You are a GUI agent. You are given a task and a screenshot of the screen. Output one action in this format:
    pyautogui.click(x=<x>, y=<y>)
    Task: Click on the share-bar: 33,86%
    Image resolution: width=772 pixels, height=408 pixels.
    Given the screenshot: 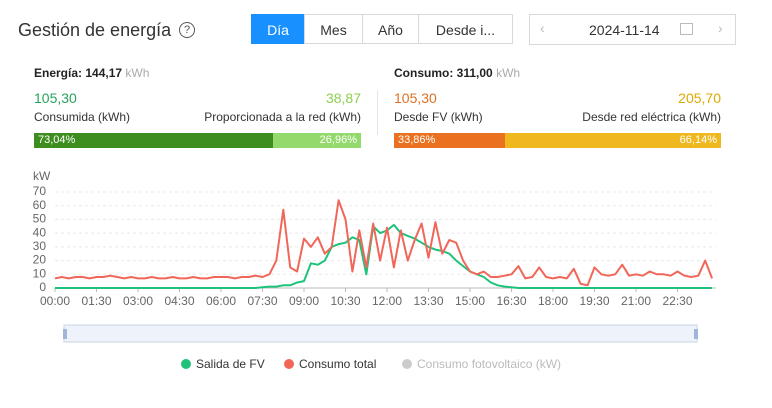 What is the action you would take?
    pyautogui.click(x=449, y=140)
    